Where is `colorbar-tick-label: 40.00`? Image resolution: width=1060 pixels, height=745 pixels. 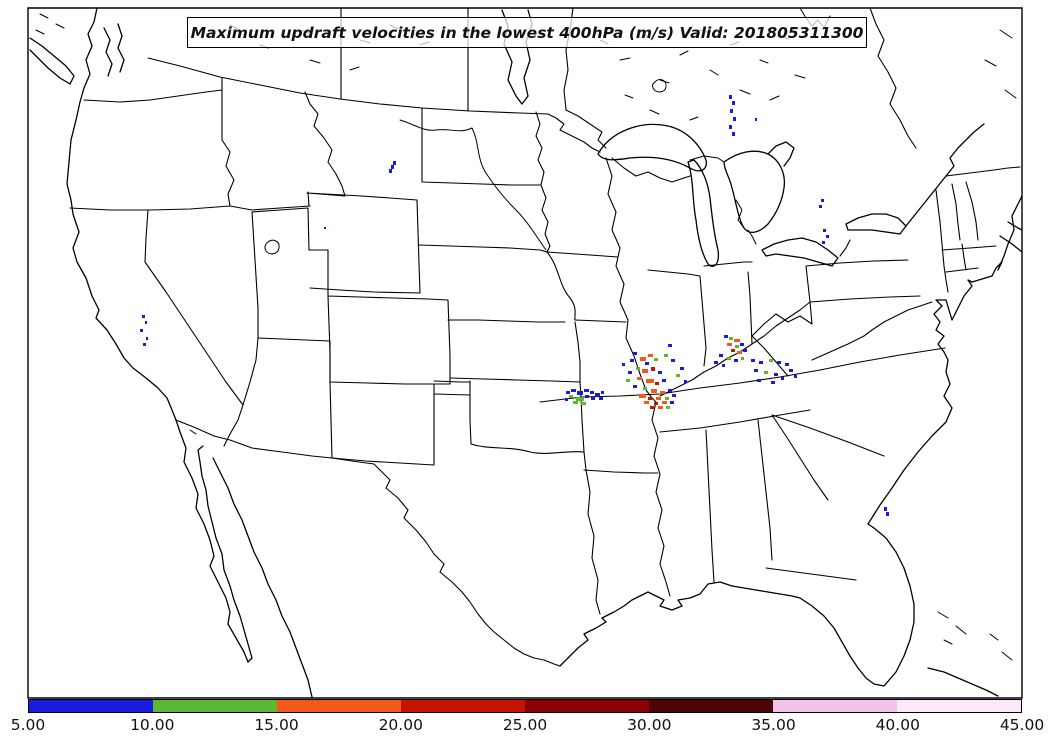 colorbar-tick-label: 40.00 is located at coordinates (897, 725).